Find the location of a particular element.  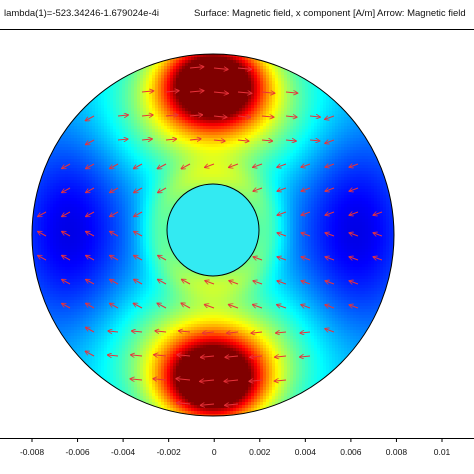

x-axis-line is located at coordinates (237, 438).